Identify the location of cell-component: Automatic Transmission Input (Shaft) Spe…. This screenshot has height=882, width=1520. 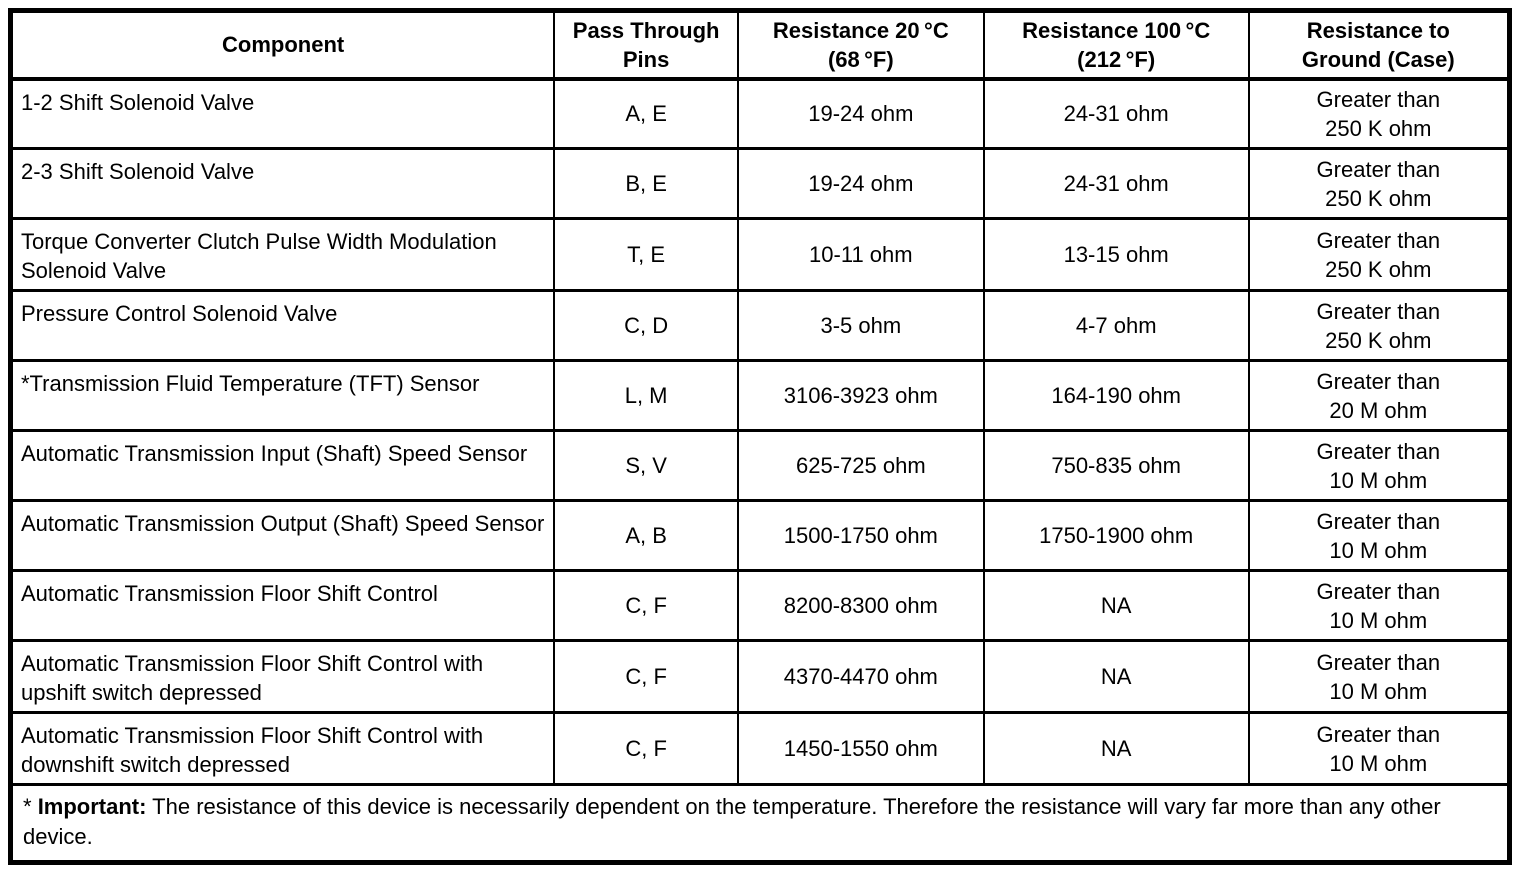
(282, 465).